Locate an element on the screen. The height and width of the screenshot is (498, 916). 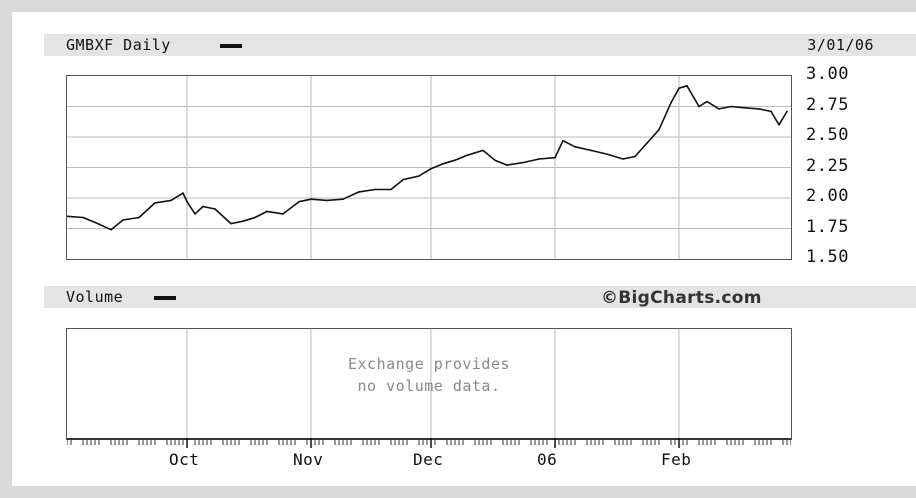
y-tick-label: 2.50 is located at coordinates (827, 135).